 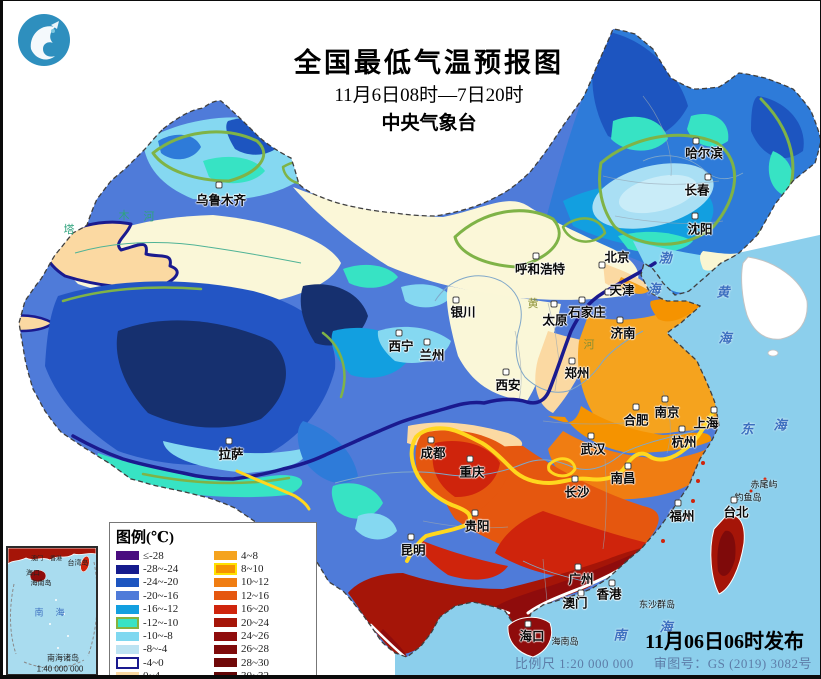 What do you see at coordinates (161, 582) in the screenshot?
I see `legend-range-label: -24~-20` at bounding box center [161, 582].